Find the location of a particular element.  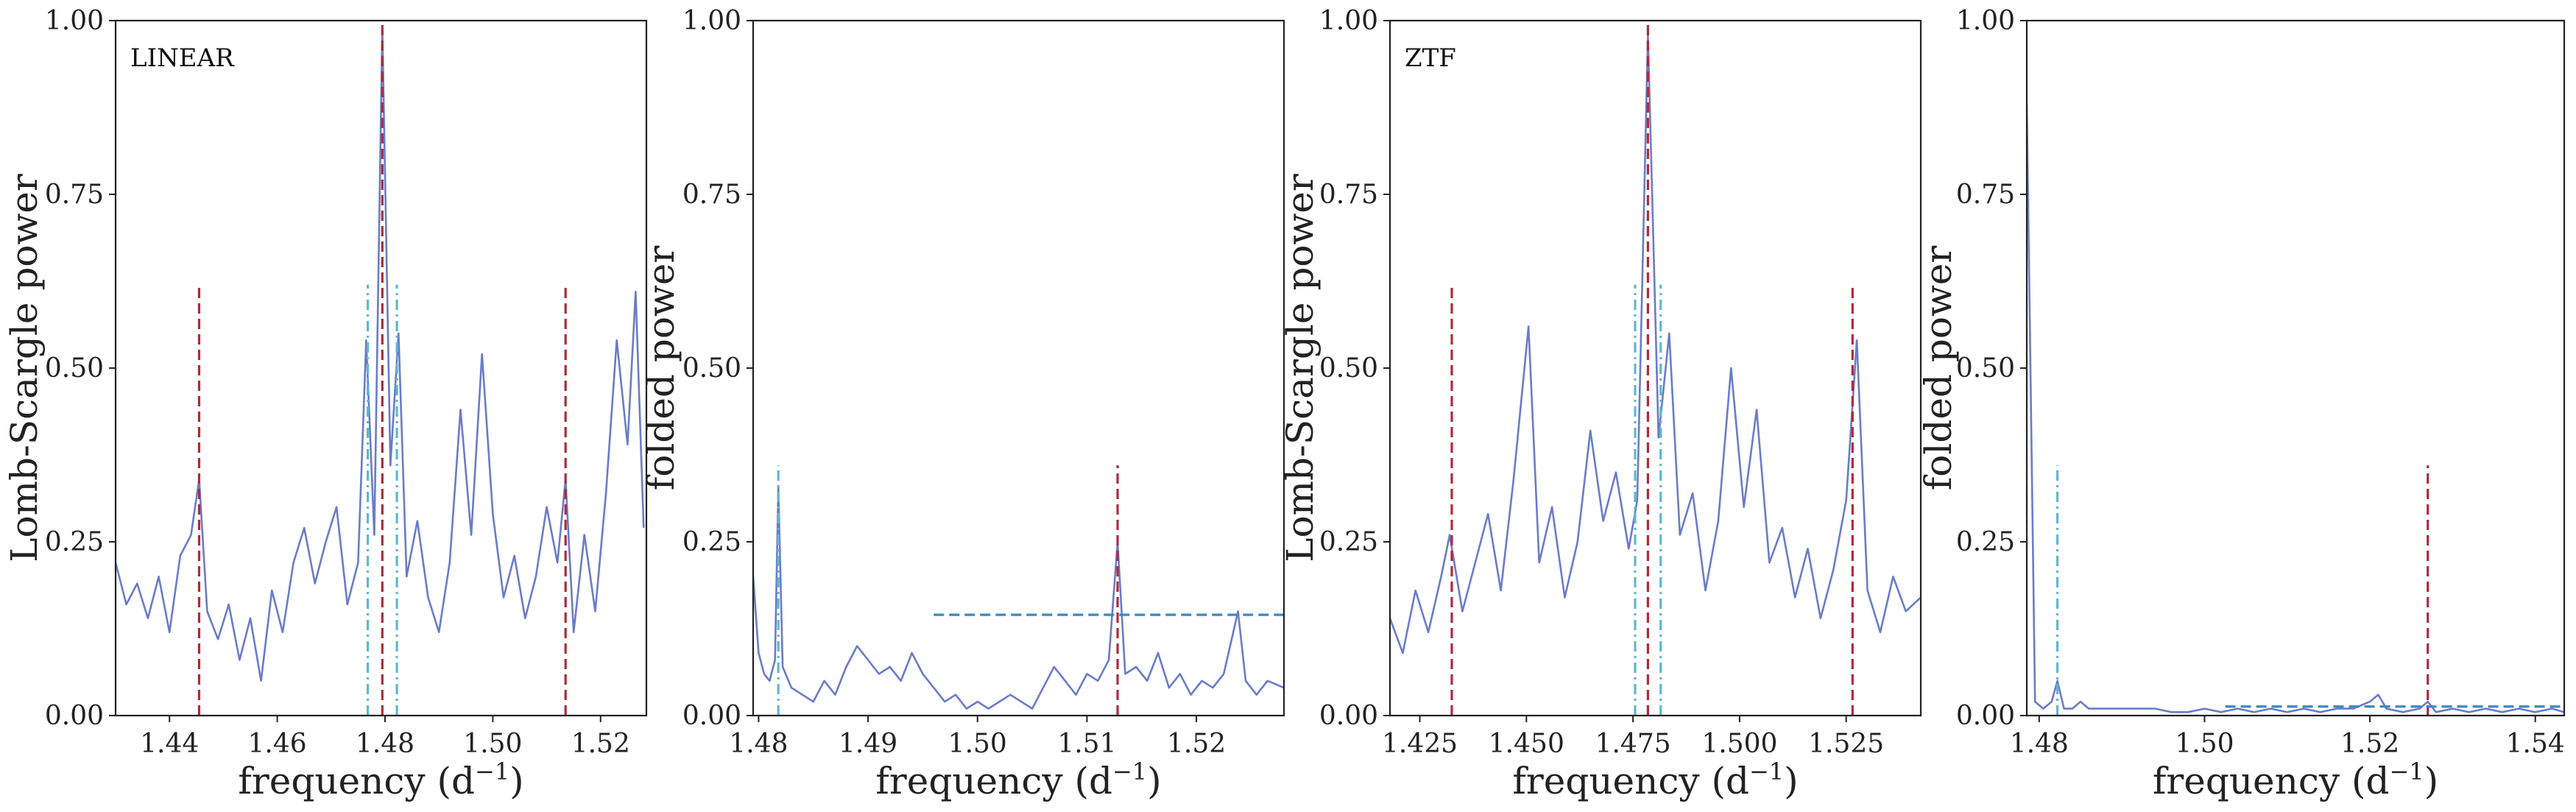

panel-2-xtick-label-4: 1.52 is located at coordinates (1196, 744).